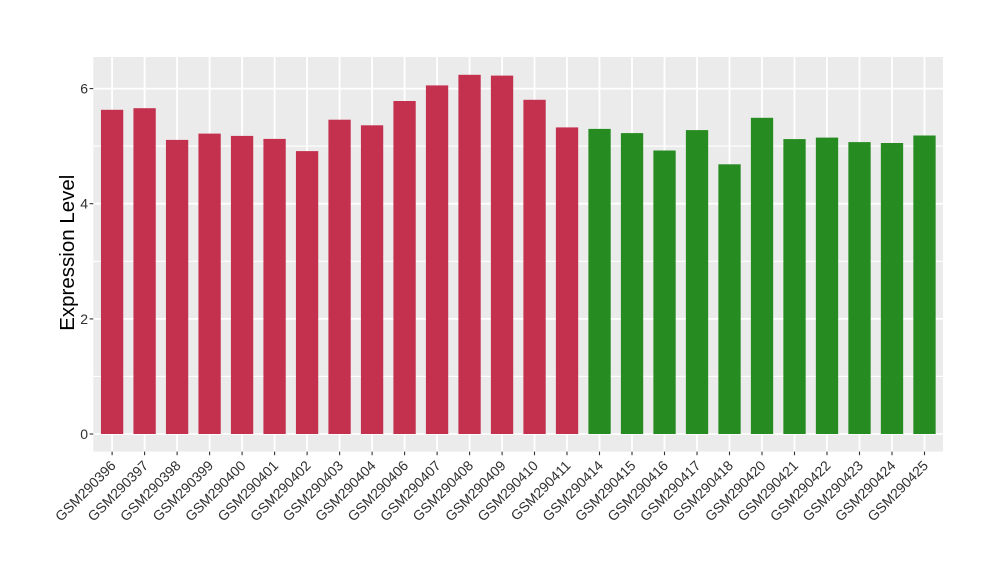 This screenshot has height=580, width=1000. What do you see at coordinates (67, 253) in the screenshot?
I see `svg-text: Expression Level` at bounding box center [67, 253].